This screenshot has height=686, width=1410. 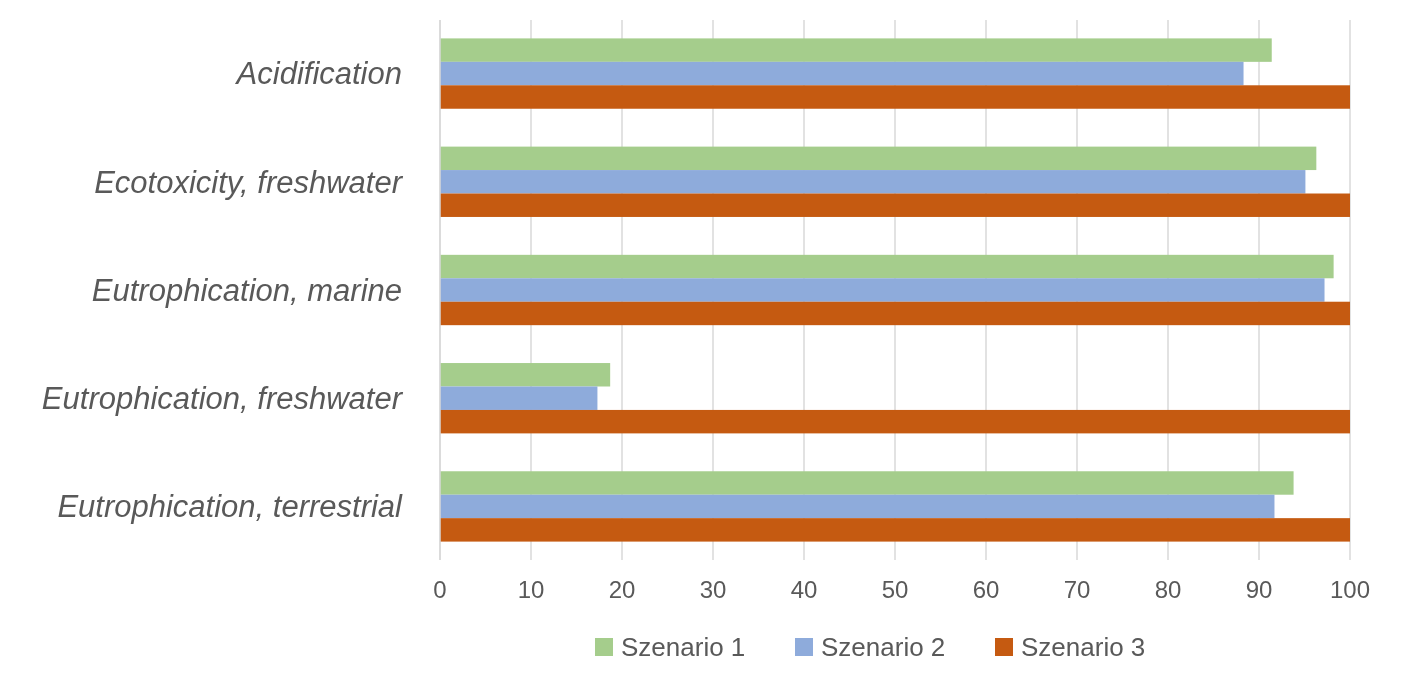 I want to click on y-tick-label: Acidification, so click(x=318, y=74).